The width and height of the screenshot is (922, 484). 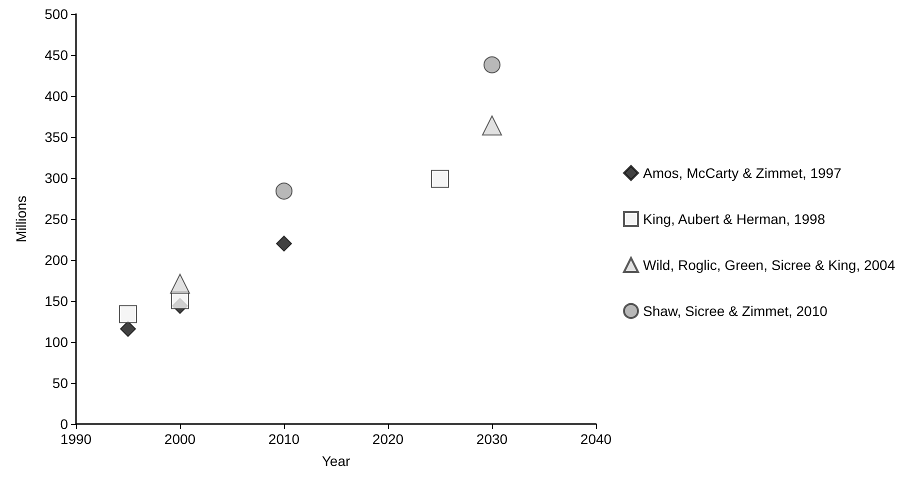 I want to click on y-tick-label: 400, so click(x=56, y=96).